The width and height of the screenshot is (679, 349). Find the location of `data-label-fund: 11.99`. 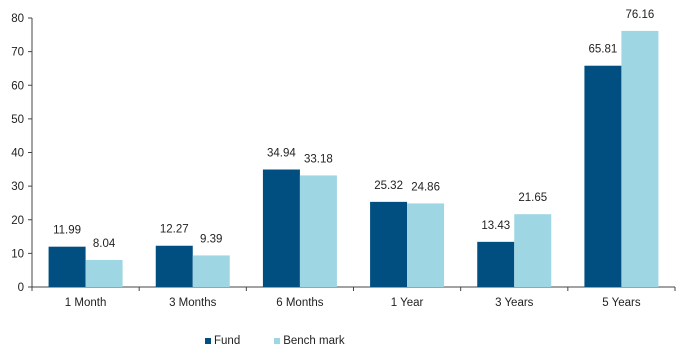

data-label-fund: 11.99 is located at coordinates (67, 231).